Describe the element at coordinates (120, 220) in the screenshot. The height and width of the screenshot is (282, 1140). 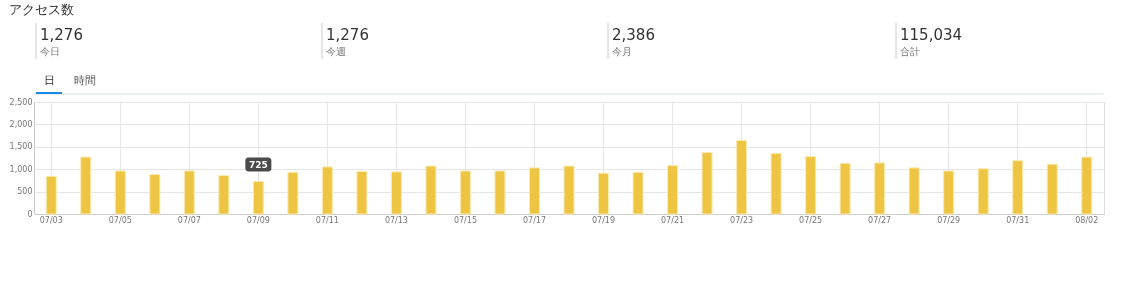
I see `x-tick-label: 07/05` at that location.